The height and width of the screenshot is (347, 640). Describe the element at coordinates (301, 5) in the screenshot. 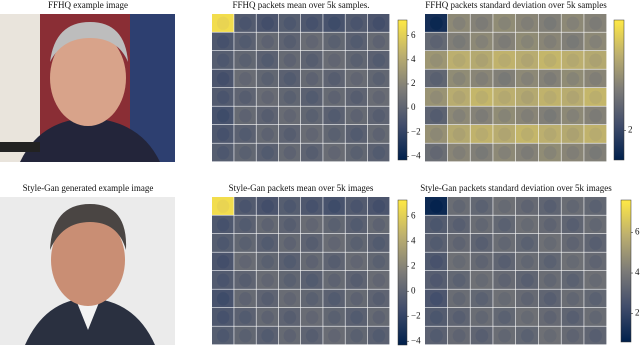

I see `panel-title: FFHQ packets mean over 5k samples.` at that location.